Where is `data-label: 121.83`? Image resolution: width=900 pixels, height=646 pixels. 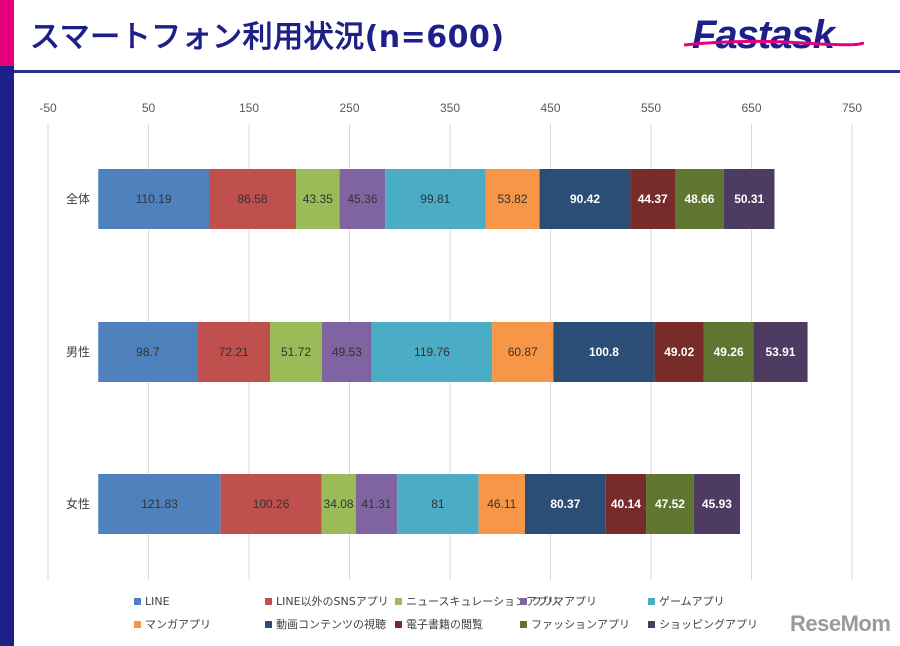
data-label: 121.83 is located at coordinates (159, 504).